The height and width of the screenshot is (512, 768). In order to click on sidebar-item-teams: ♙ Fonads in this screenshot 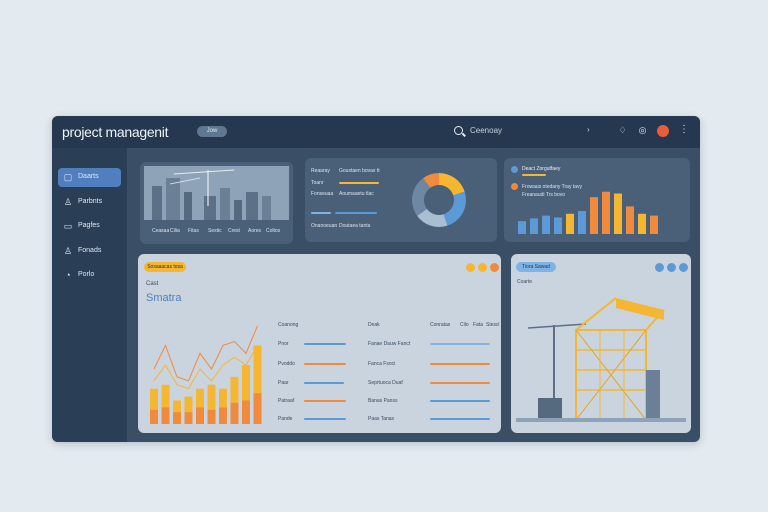, I will do `click(89, 251)`.